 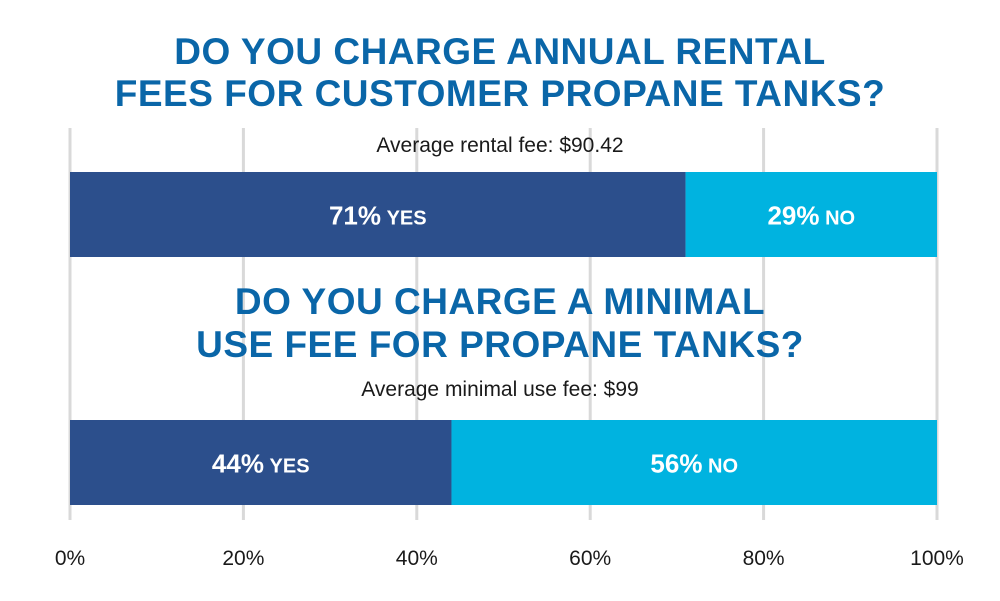 What do you see at coordinates (499, 51) in the screenshot?
I see `question-title-1-line-1: DO YOU CHARGE ANNUAL RENTAL` at bounding box center [499, 51].